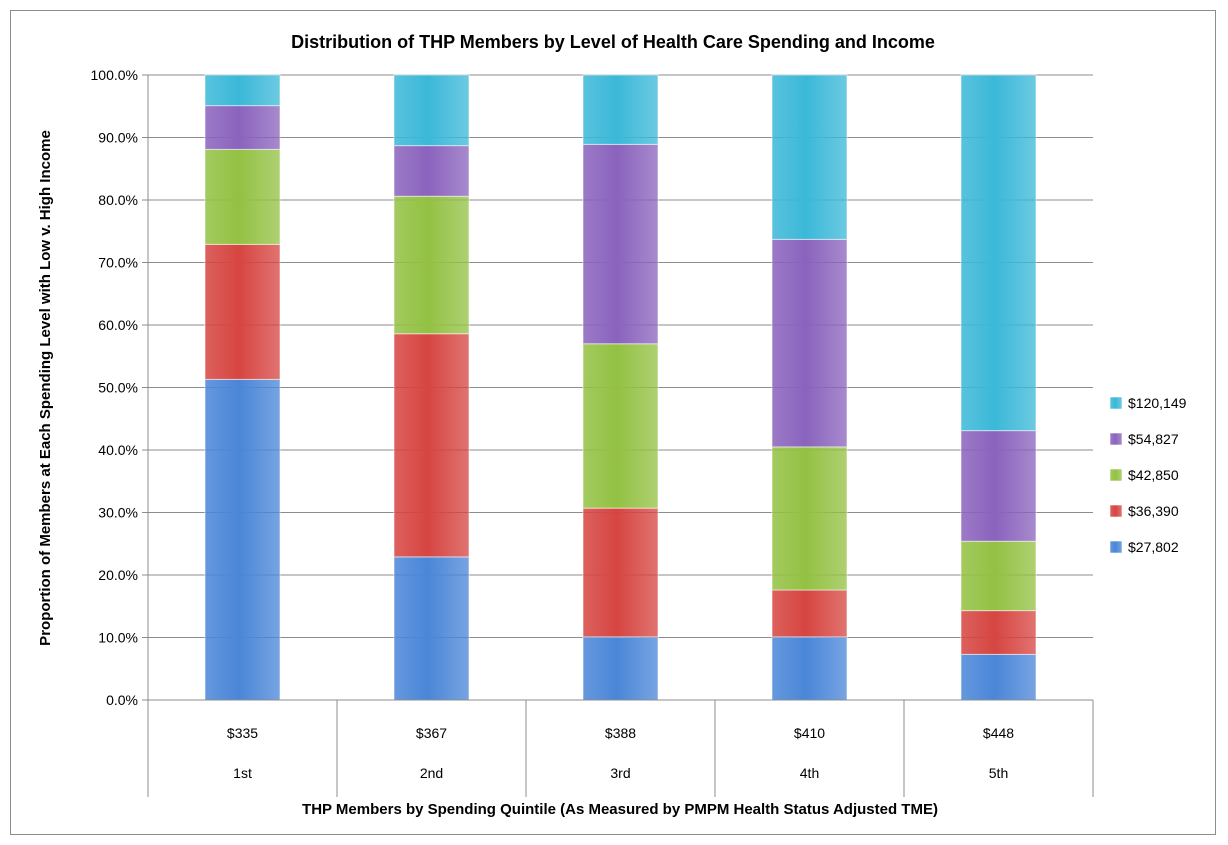  Describe the element at coordinates (114, 75) in the screenshot. I see `y-tick-label: 100.0%` at that location.